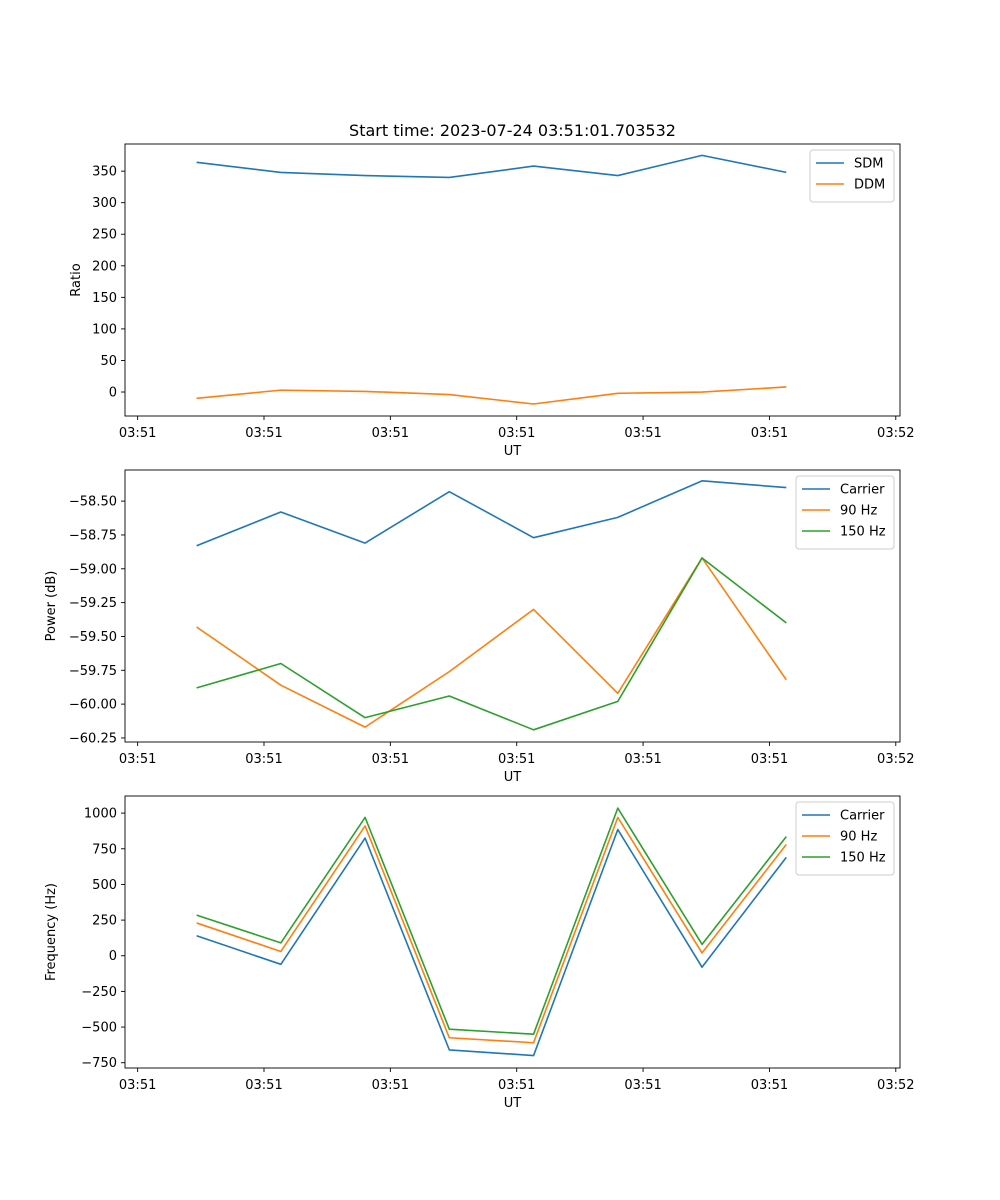 This screenshot has width=1000, height=1200. Describe the element at coordinates (104, 329) in the screenshot. I see `panel-1-y-tick-label-2: 100` at that location.